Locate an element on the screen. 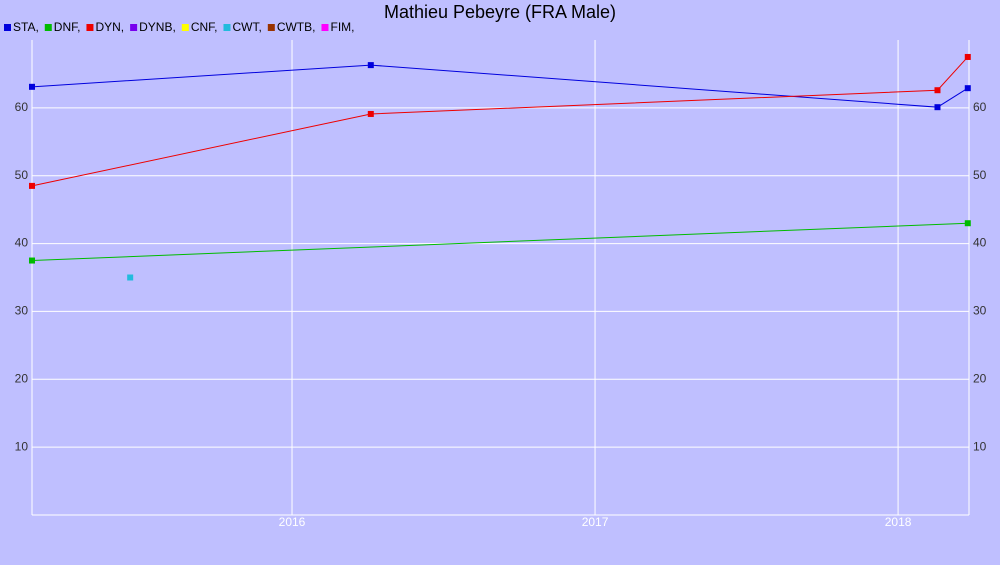  legend-label: STA, is located at coordinates (26, 27).